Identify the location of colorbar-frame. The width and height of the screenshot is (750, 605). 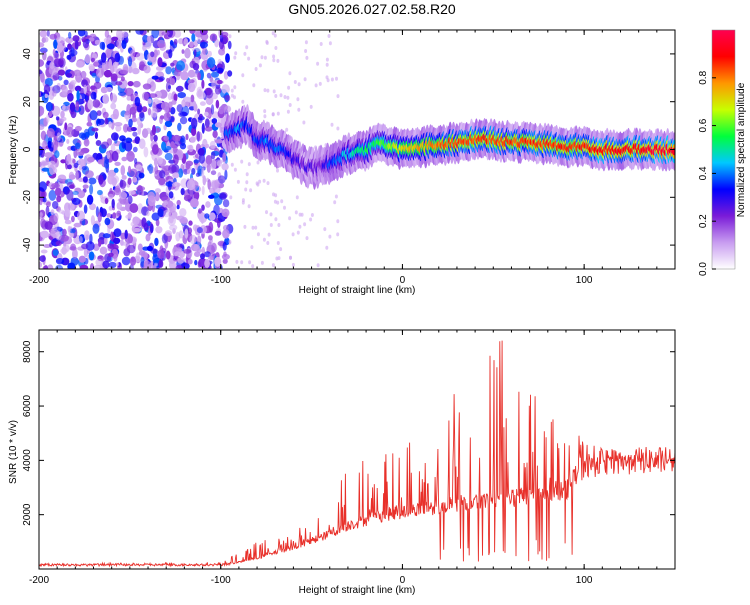
(723, 149).